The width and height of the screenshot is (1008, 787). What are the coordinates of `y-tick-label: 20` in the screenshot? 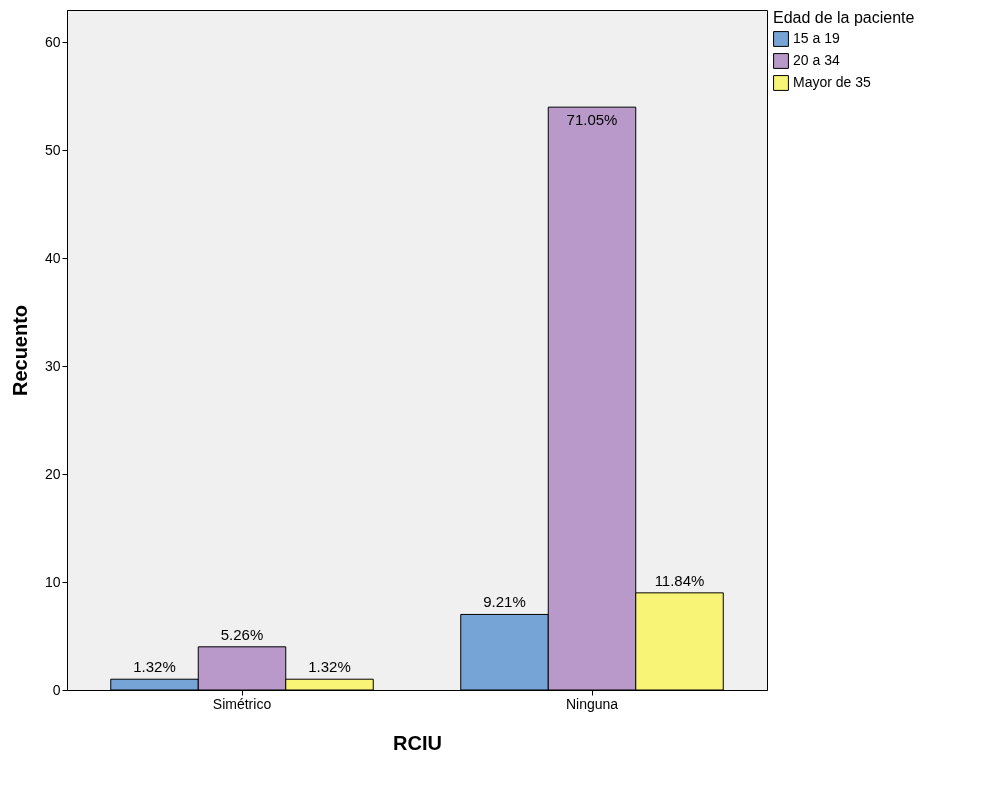 It's located at (52, 473).